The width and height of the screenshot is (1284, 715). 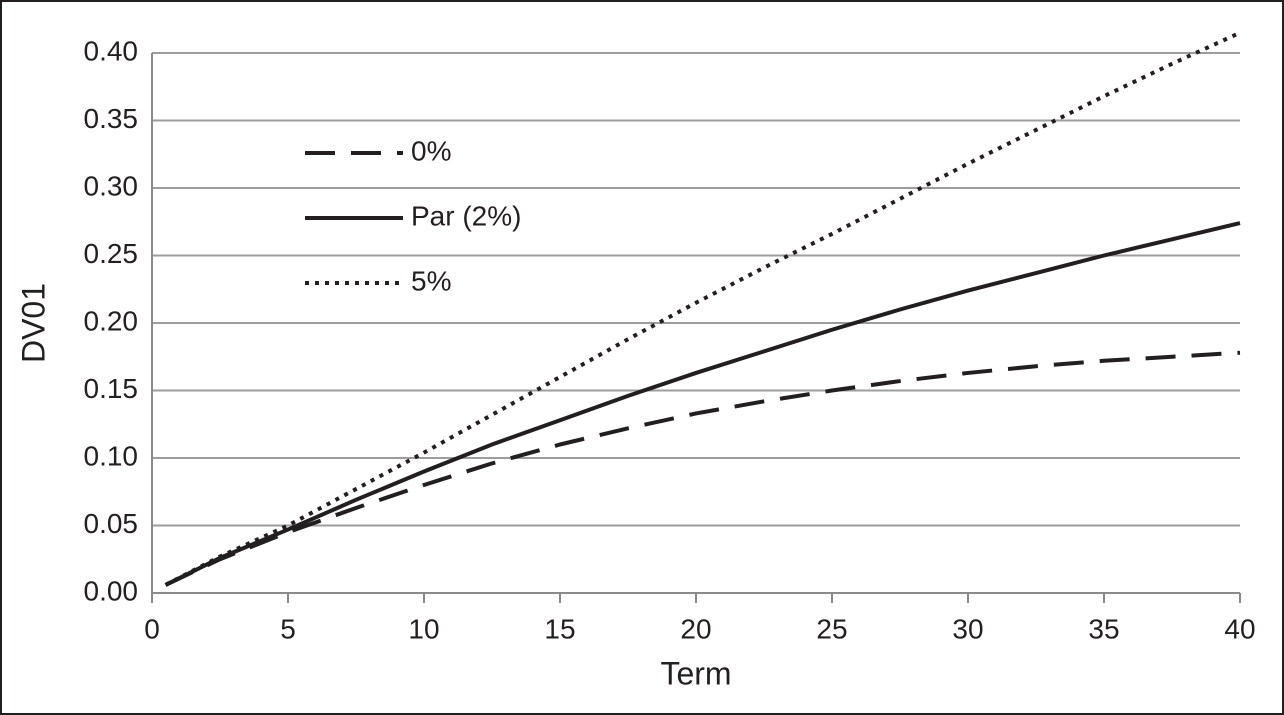 What do you see at coordinates (111, 523) in the screenshot?
I see `y-tick-label: 0.05` at bounding box center [111, 523].